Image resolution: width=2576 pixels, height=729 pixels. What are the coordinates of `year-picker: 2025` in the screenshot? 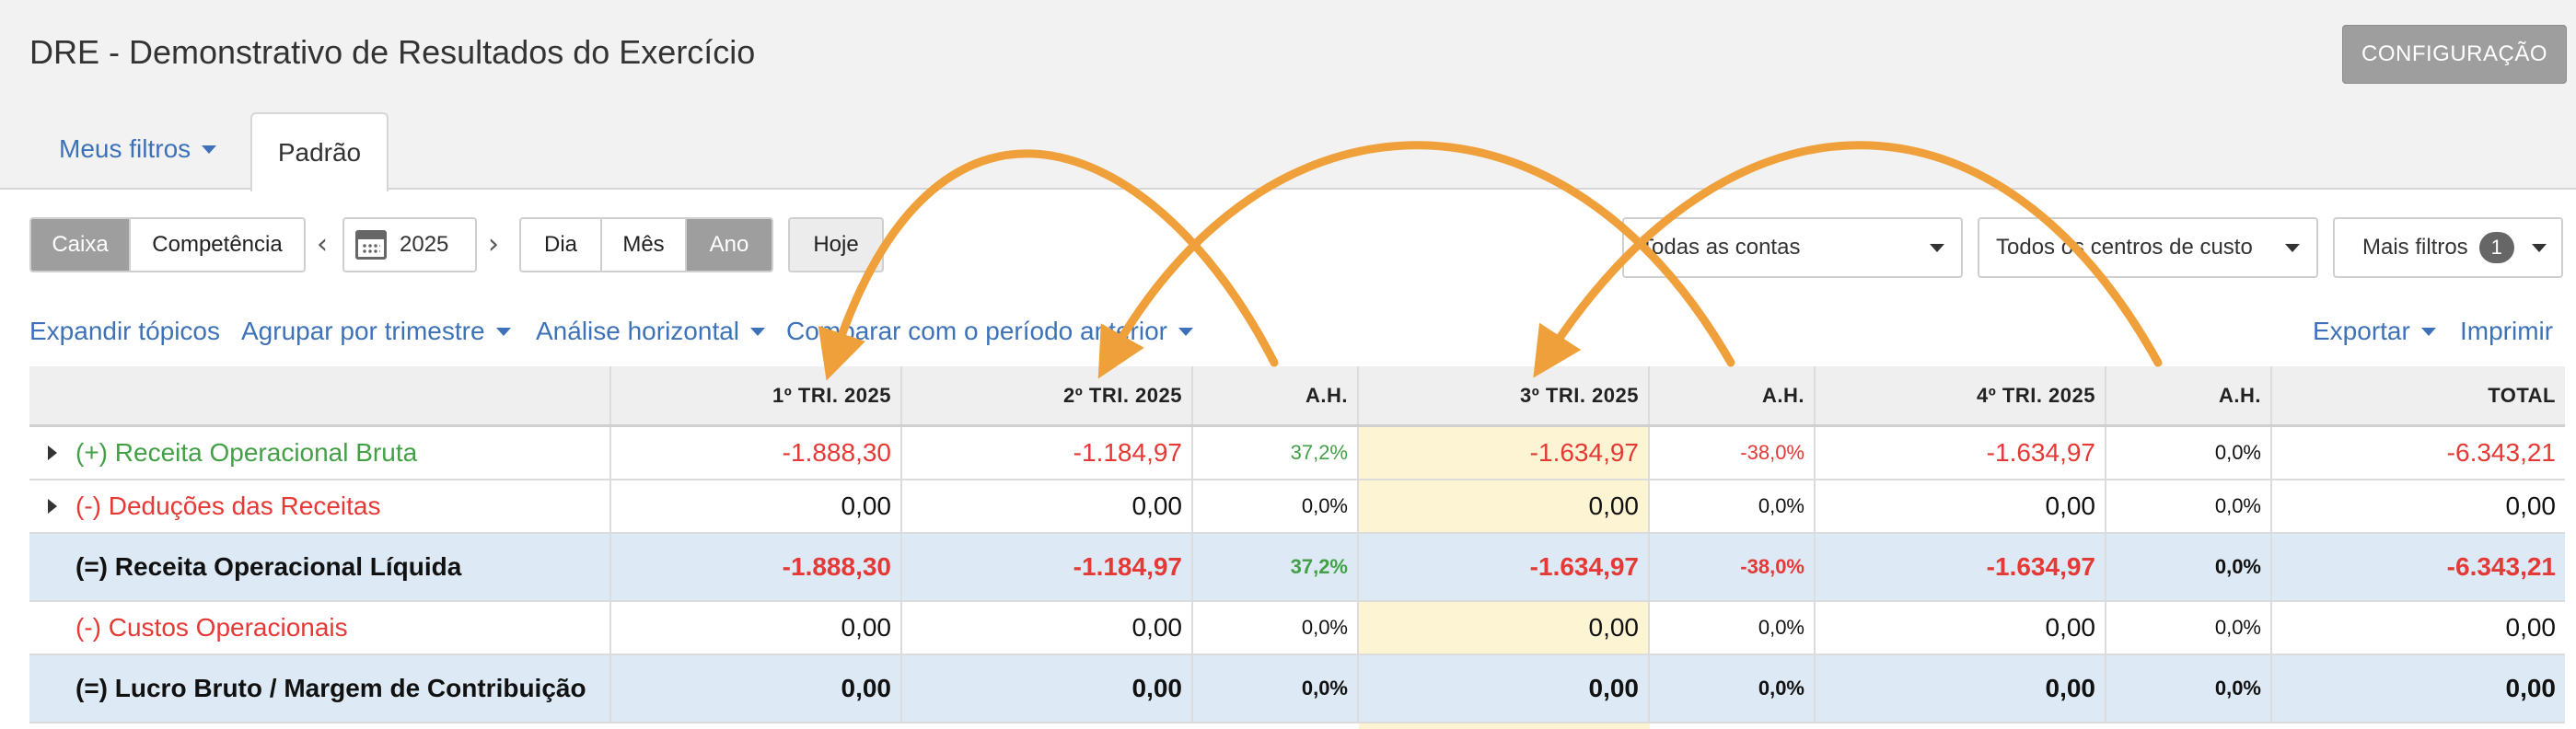 It's located at (409, 244).